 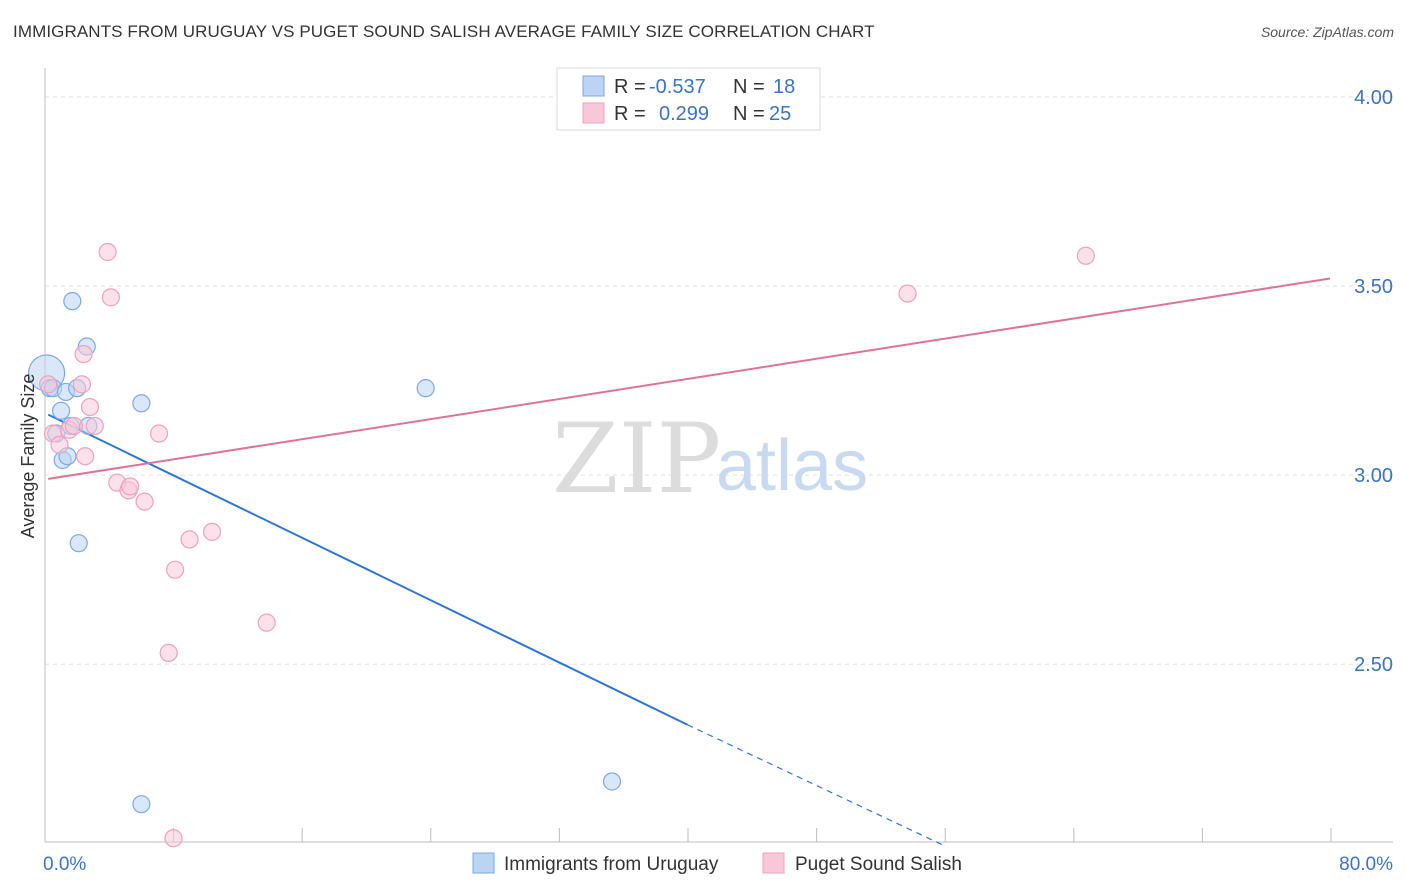 I want to click on top-legend: R = -0.537 N = 18 R = 0.299 N = 25, so click(x=688, y=99).